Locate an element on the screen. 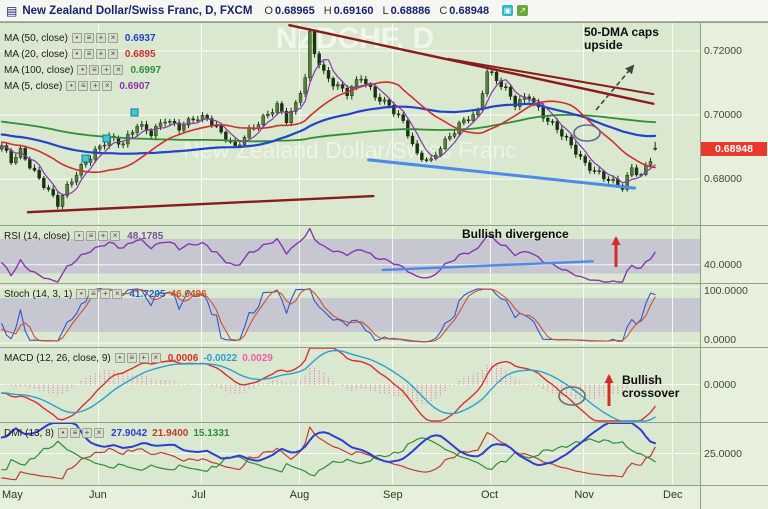 The height and width of the screenshot is (509, 768). indicator-label: Stoch (14, 3, 1) is located at coordinates (38, 294).